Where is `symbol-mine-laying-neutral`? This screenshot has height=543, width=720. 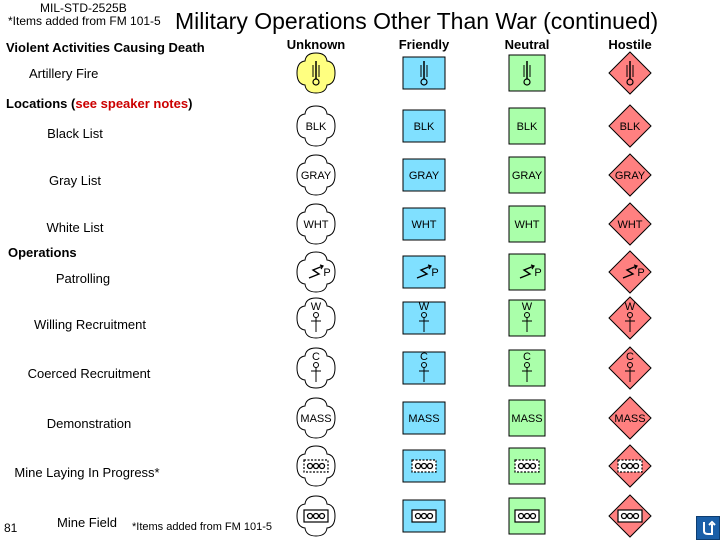
symbol-mine-laying-neutral is located at coordinates (527, 466).